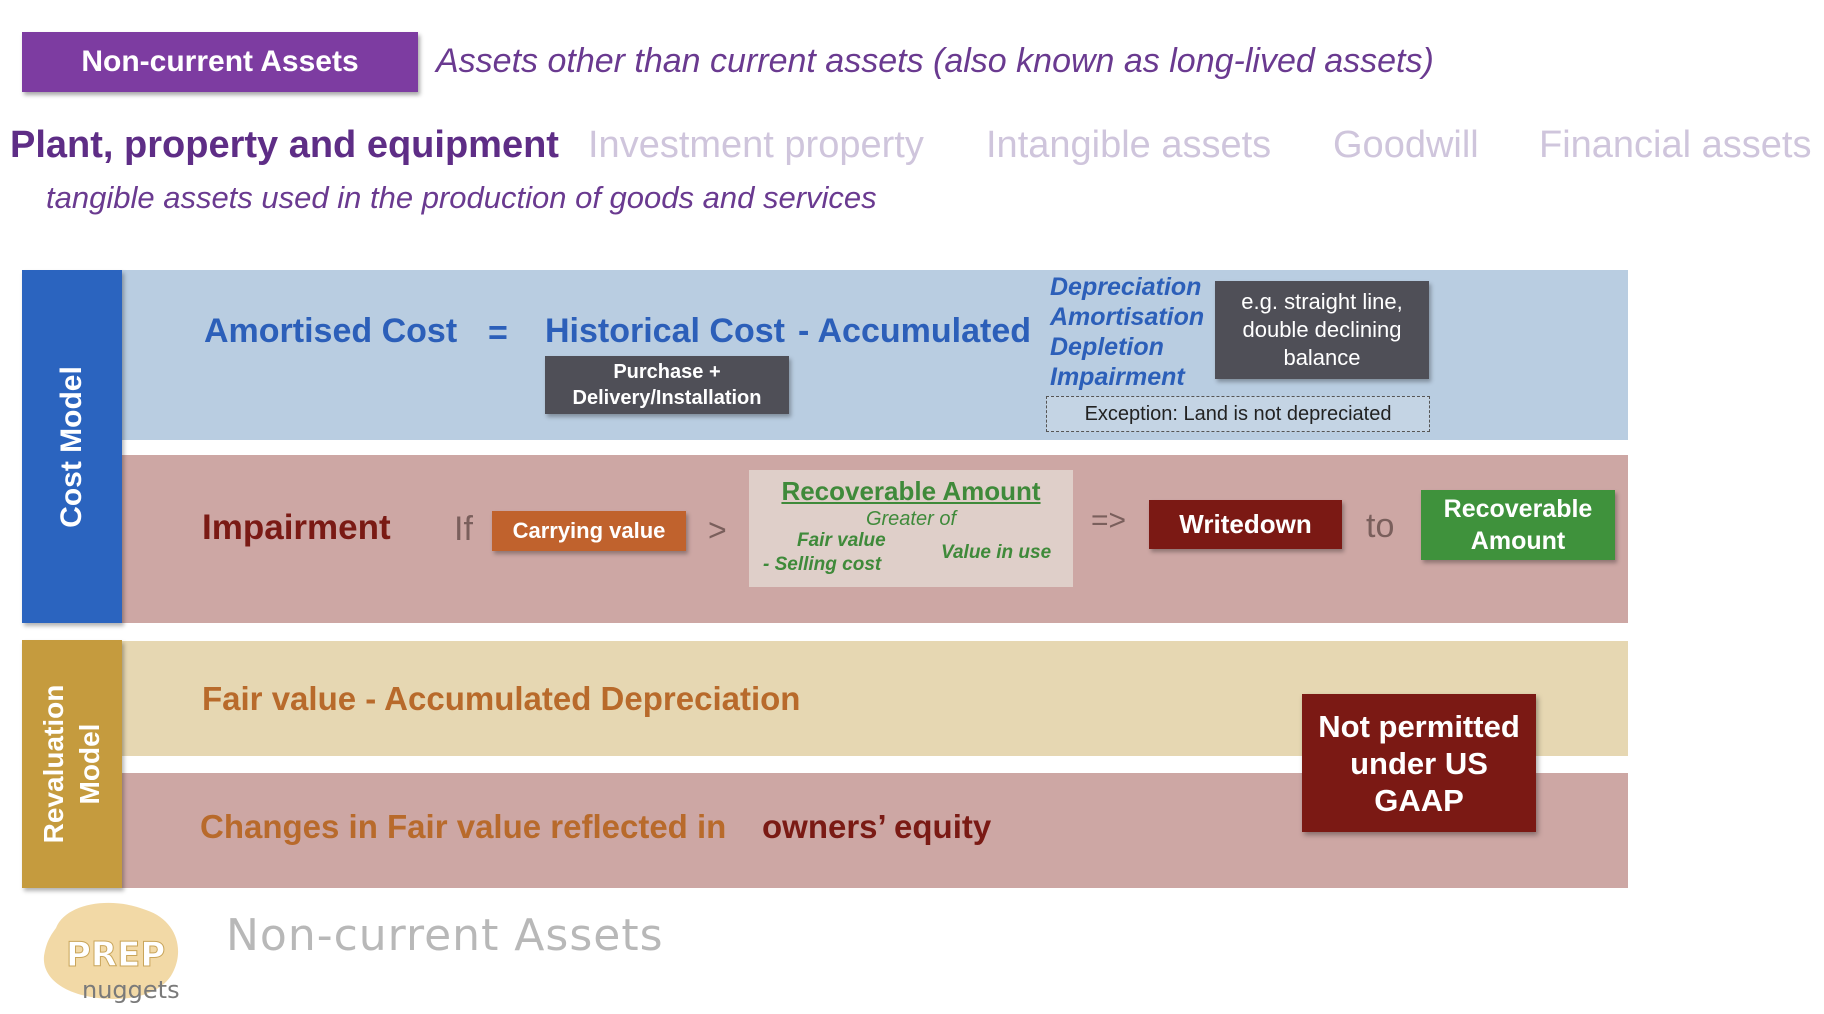 This screenshot has height=1014, width=1824. What do you see at coordinates (445, 935) in the screenshot?
I see `footer-title: Non-current Assets` at bounding box center [445, 935].